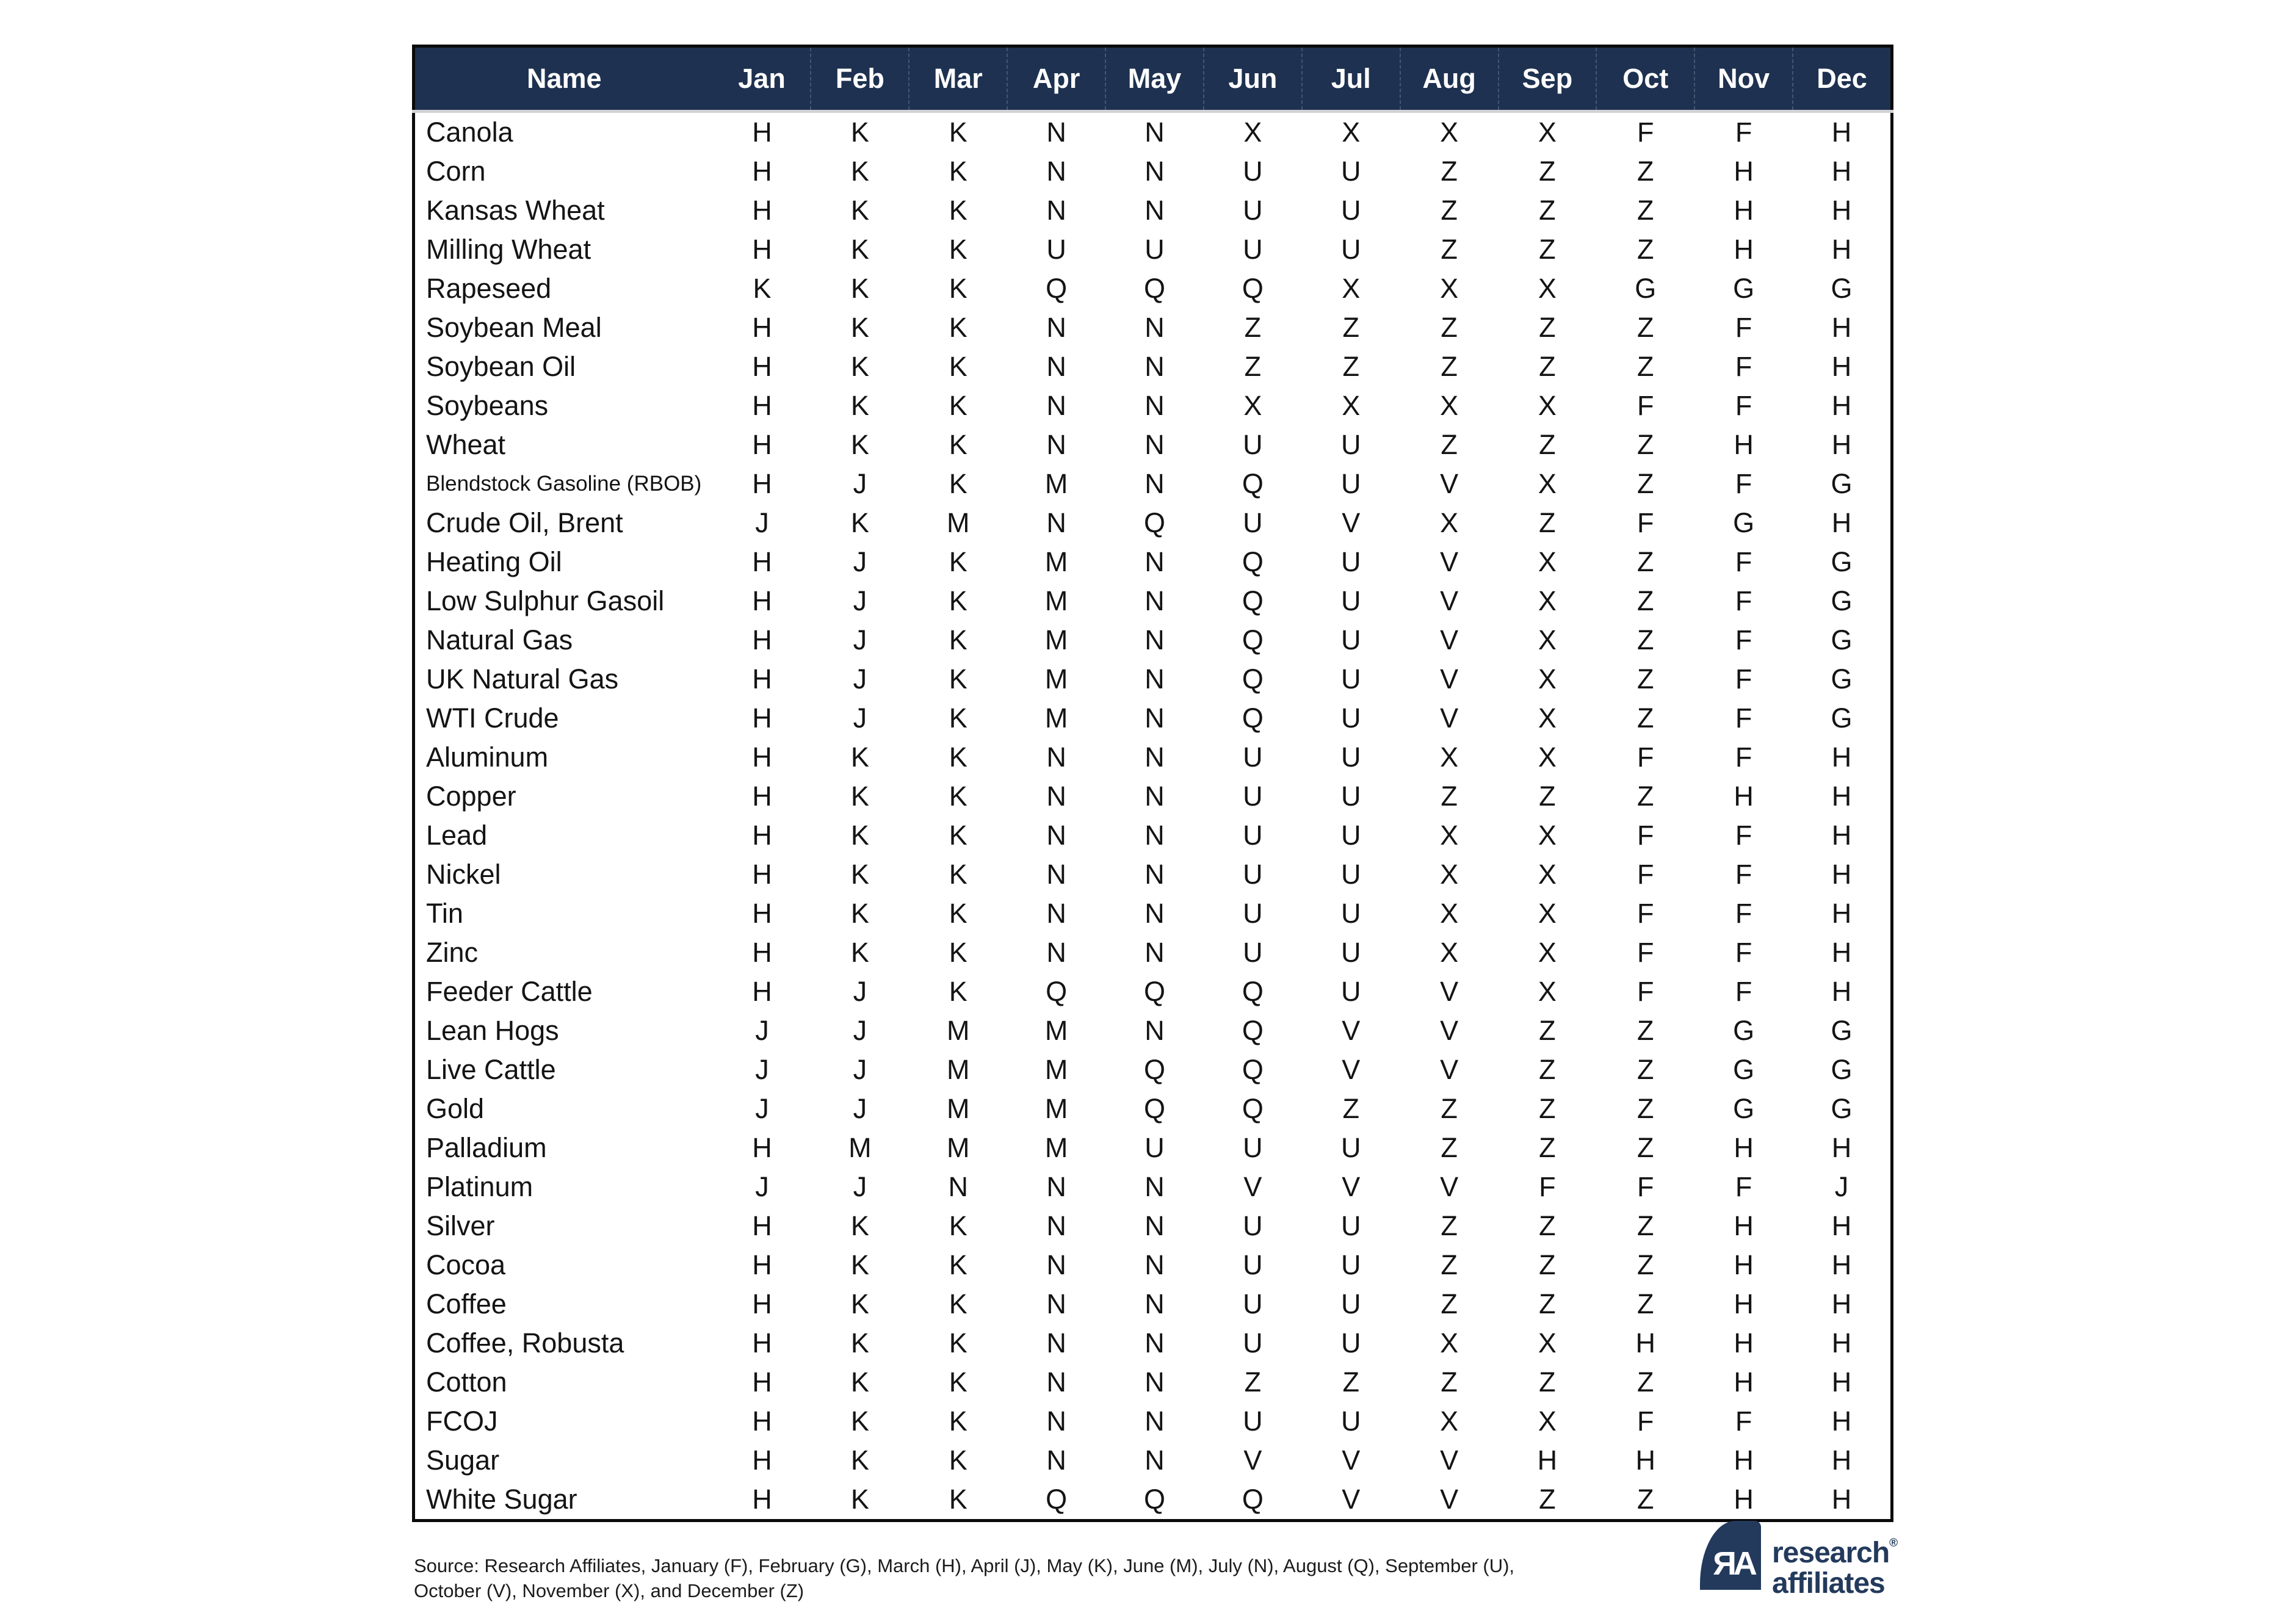 Image resolution: width=2289 pixels, height=1624 pixels. What do you see at coordinates (470, 132) in the screenshot?
I see `commodity-name: Canola` at bounding box center [470, 132].